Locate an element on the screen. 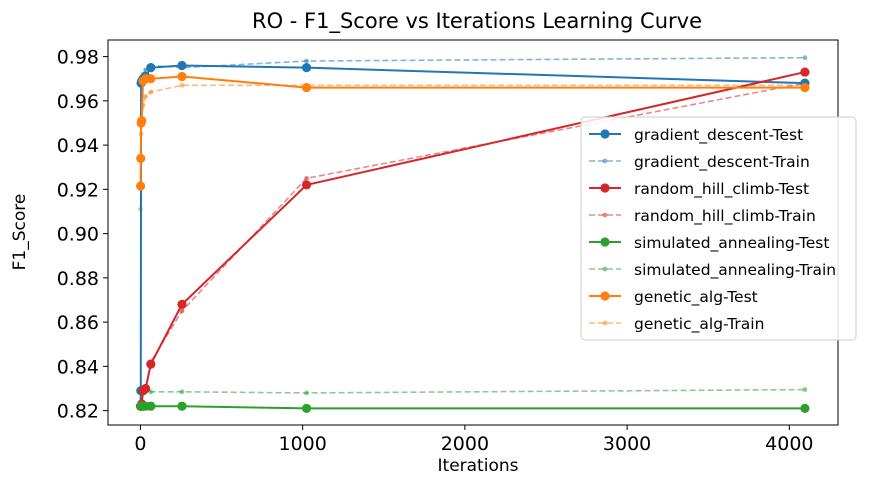 The image size is (875, 485). y-tick-label: 0.94 is located at coordinates (78, 146).